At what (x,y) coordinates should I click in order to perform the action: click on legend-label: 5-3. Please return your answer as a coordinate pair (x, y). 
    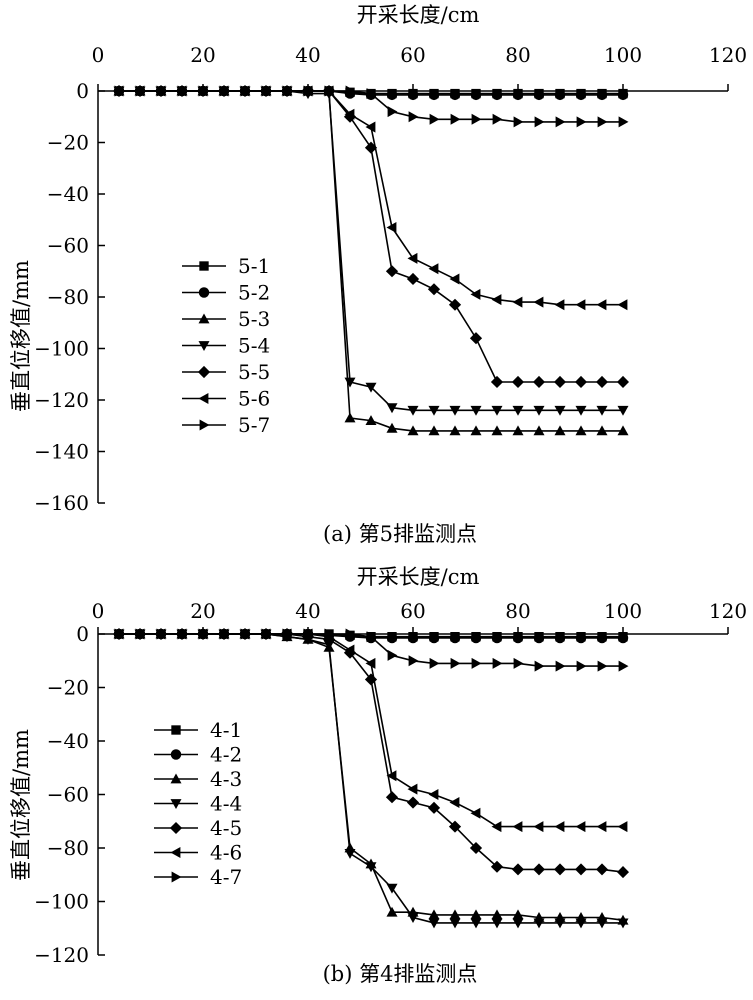
    Looking at the image, I should click on (254, 319).